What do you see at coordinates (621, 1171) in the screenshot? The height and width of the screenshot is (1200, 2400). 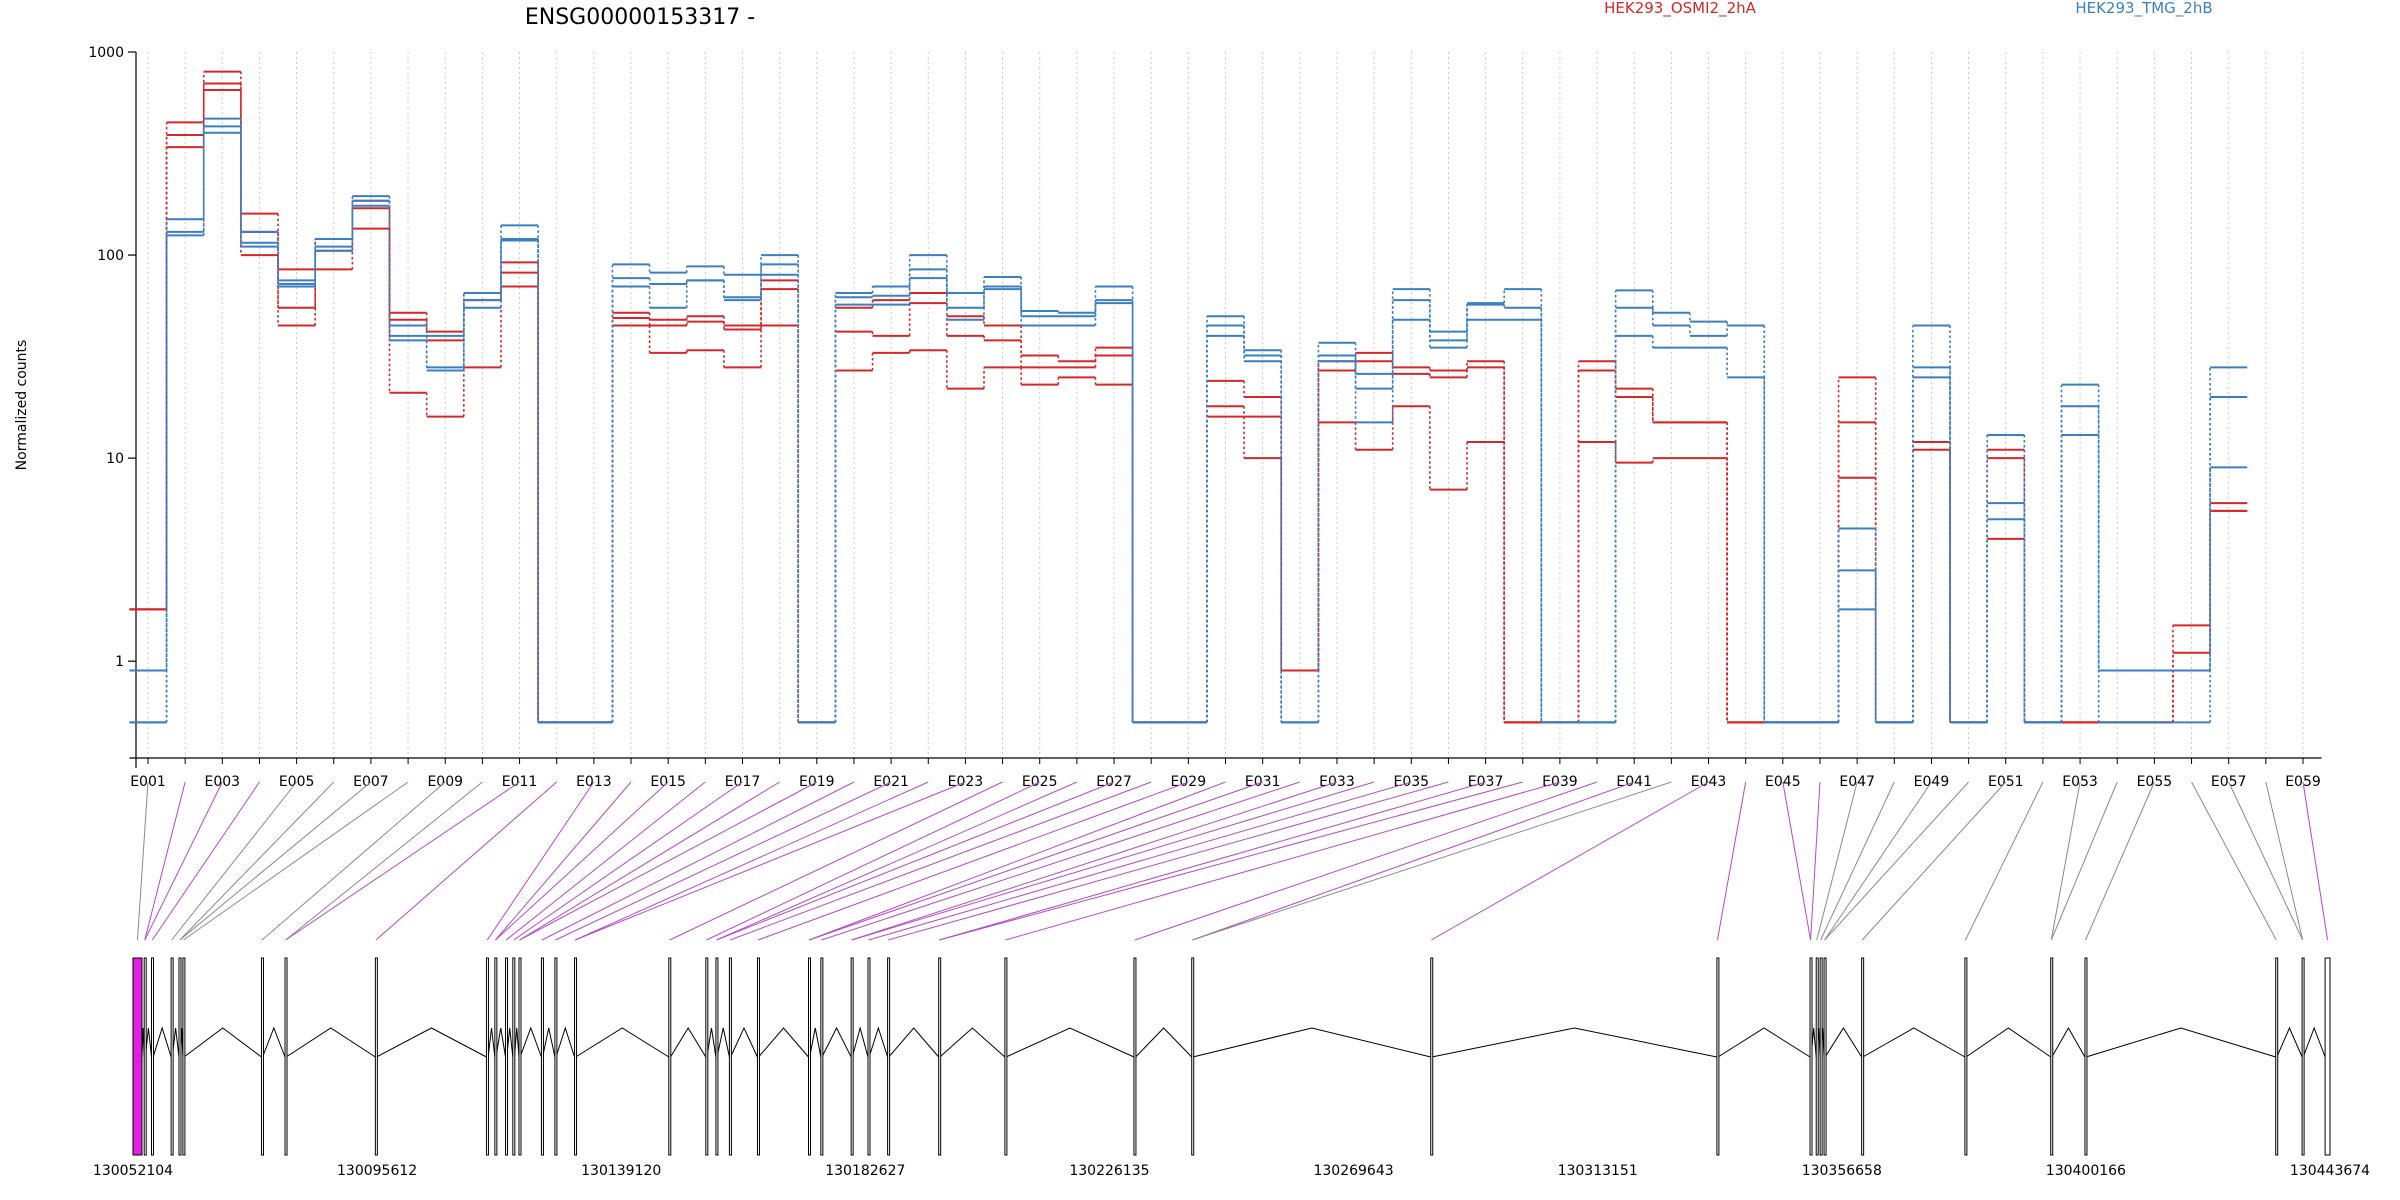 I see `genomic-coordinate-label: 130139120` at bounding box center [621, 1171].